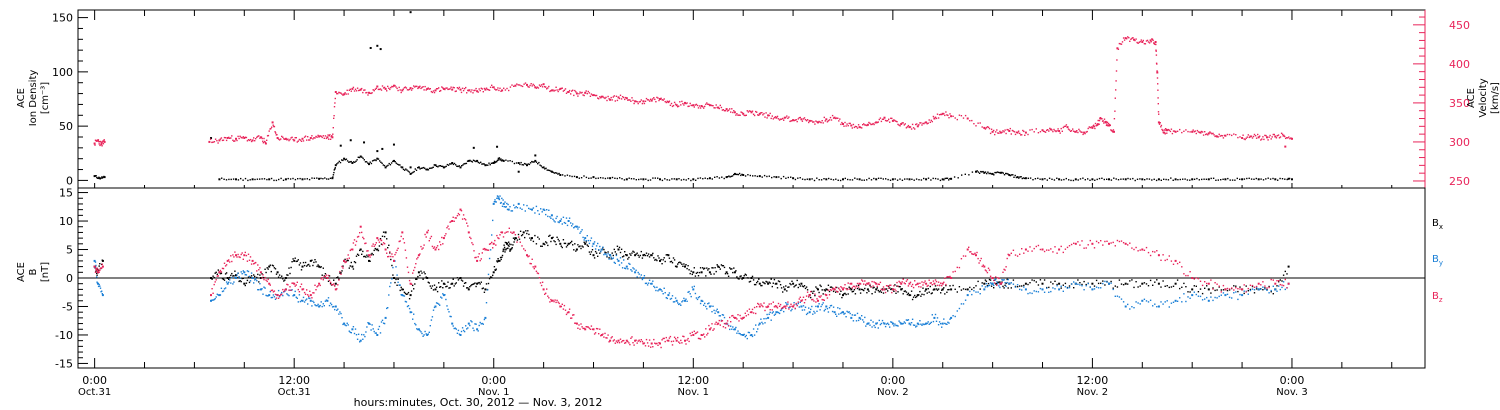 The width and height of the screenshot is (1500, 410). Describe the element at coordinates (382, 148) in the screenshot. I see `density-outlier-point` at that location.